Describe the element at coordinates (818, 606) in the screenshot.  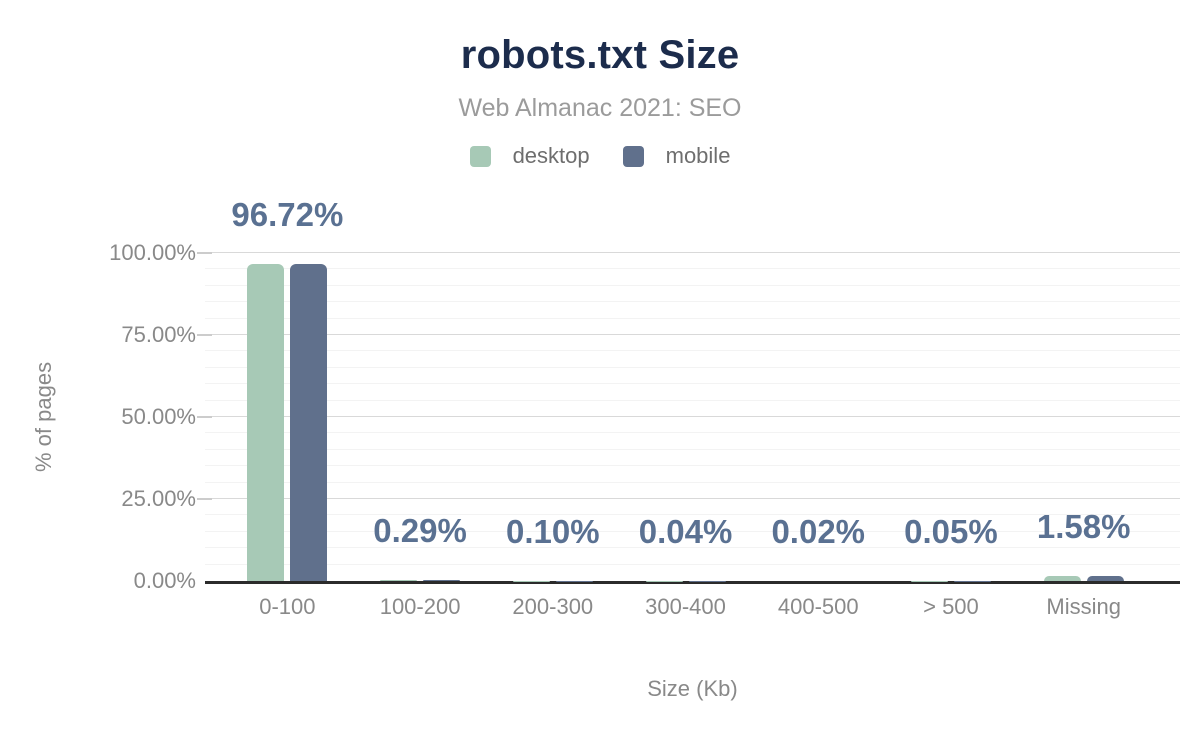
I see `x-tick-label-400-500: 400-500` at that location.